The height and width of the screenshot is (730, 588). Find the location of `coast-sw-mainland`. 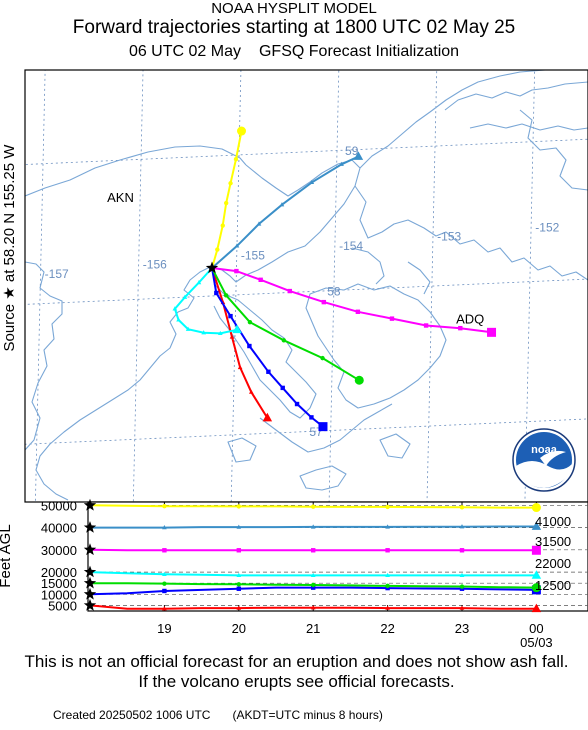

coast-sw-mainland is located at coordinates (124, 383).